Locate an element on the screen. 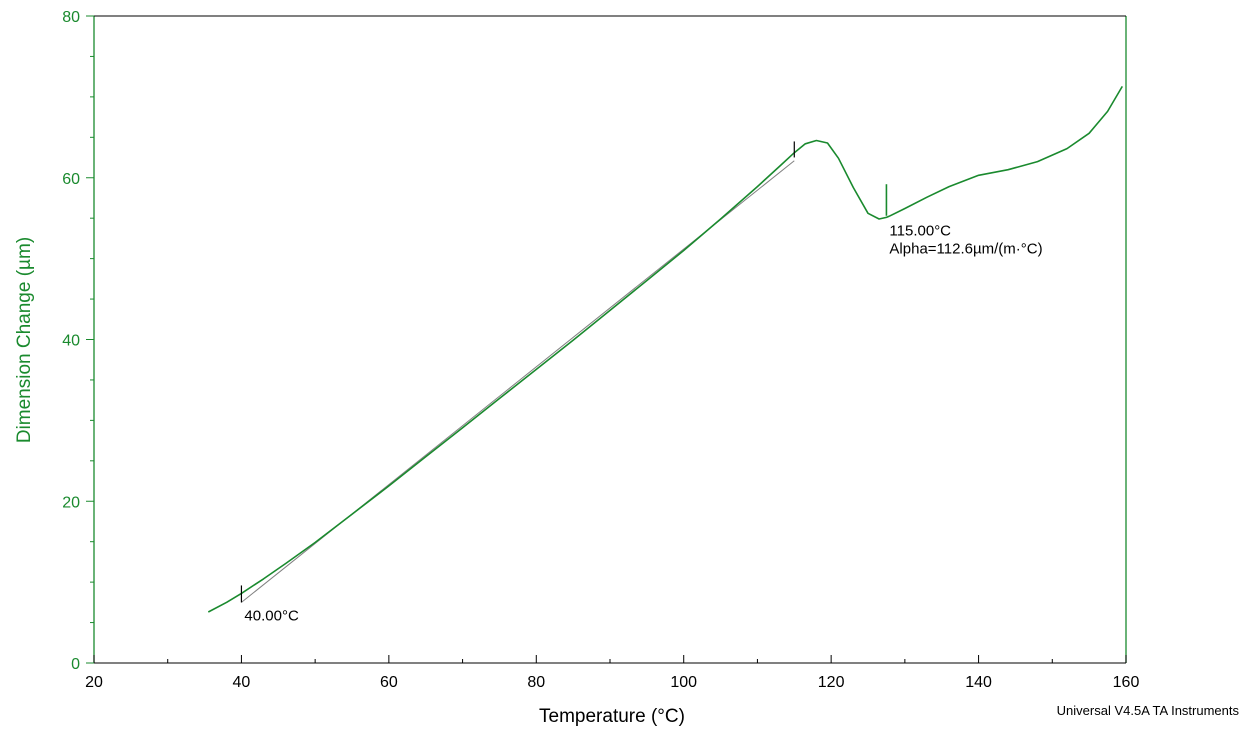 The width and height of the screenshot is (1249, 729). x-tick-label: 120 is located at coordinates (831, 682).